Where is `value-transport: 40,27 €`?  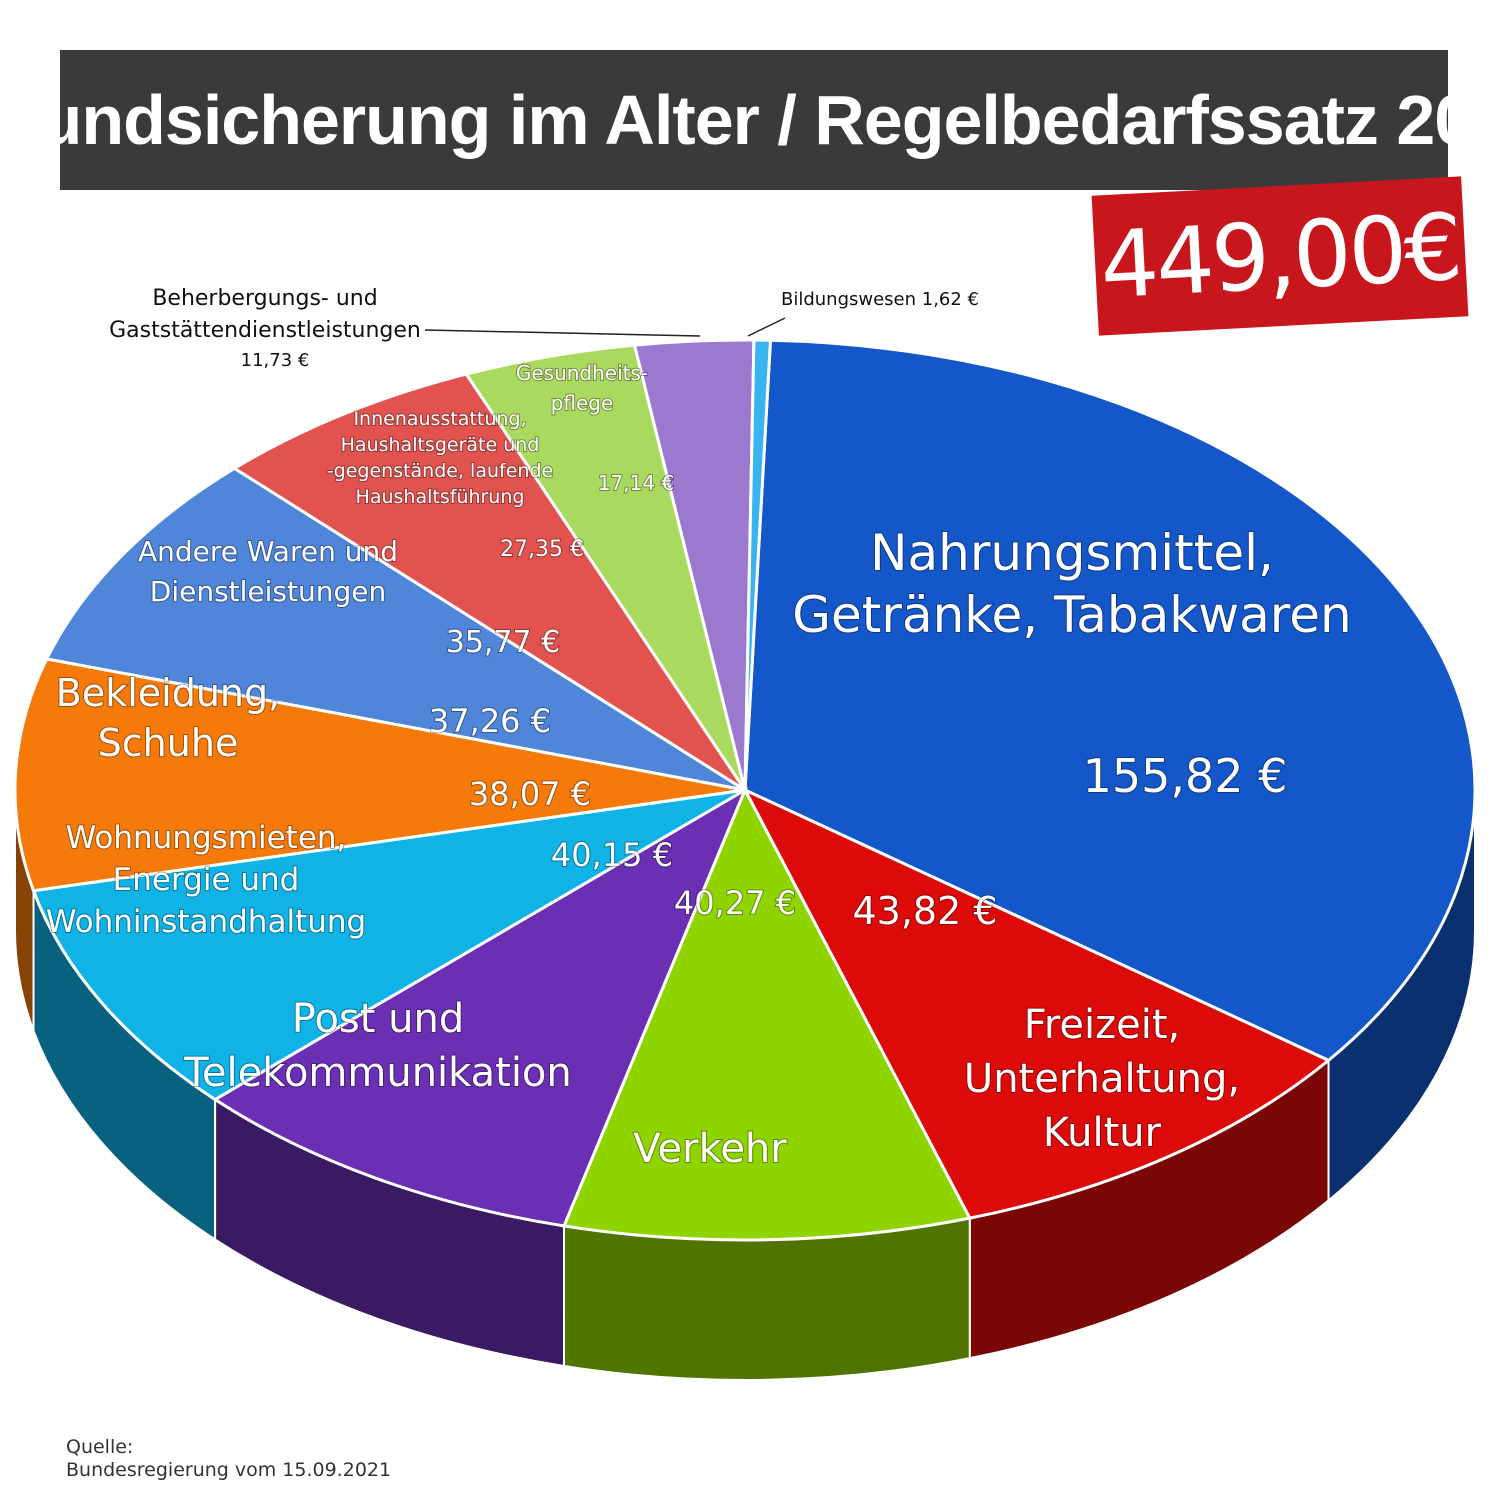
value-transport: 40,27 € is located at coordinates (735, 903).